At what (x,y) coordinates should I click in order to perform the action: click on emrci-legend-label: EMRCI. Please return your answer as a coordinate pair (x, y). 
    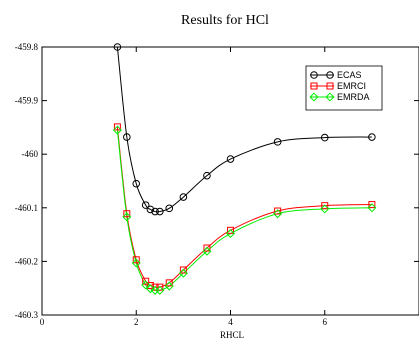
    Looking at the image, I should click on (351, 86).